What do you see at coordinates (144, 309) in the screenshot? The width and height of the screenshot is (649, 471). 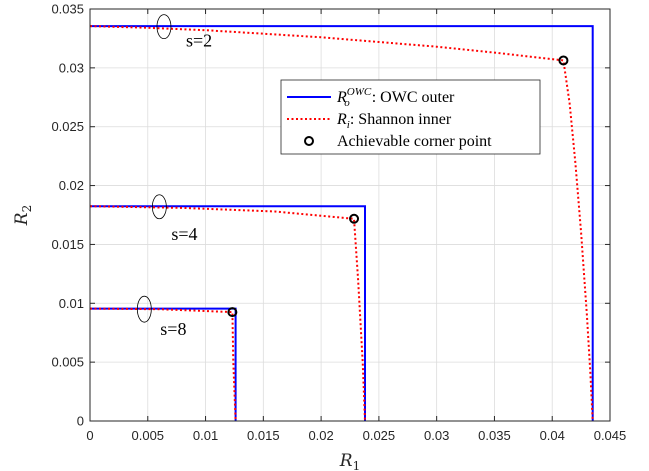 I see `annotation-ellipse-s=8` at bounding box center [144, 309].